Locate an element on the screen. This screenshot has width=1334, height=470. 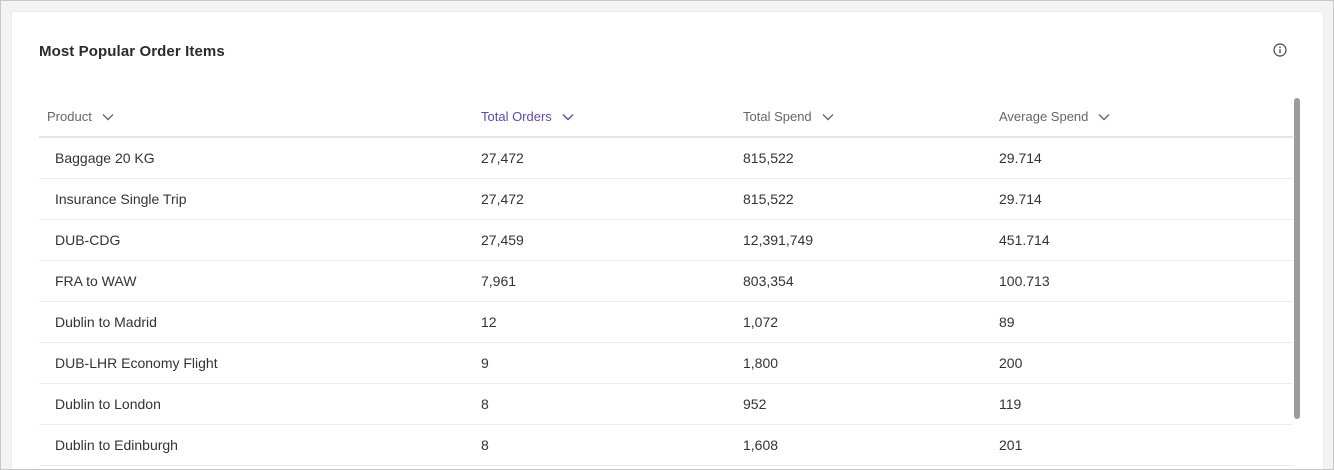
table-row: FRA to WAW 7,961 803,354 100.713 is located at coordinates (666, 281).